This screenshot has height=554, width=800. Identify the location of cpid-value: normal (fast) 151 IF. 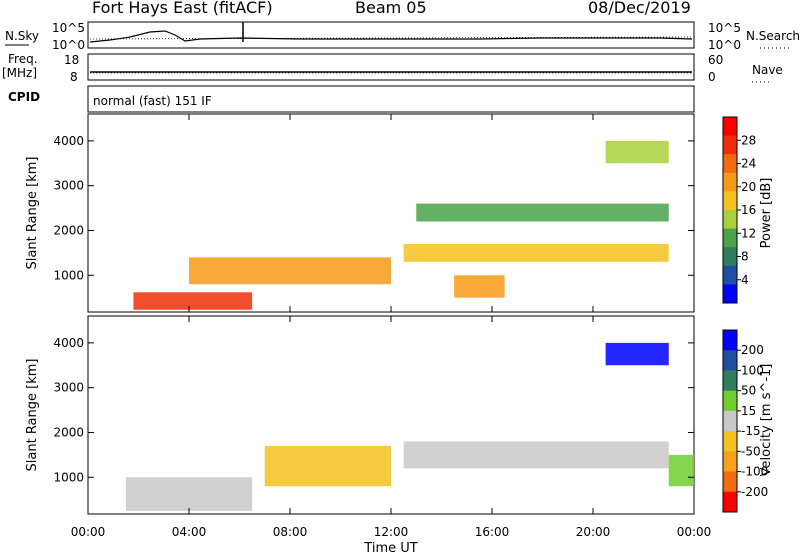
(152, 101).